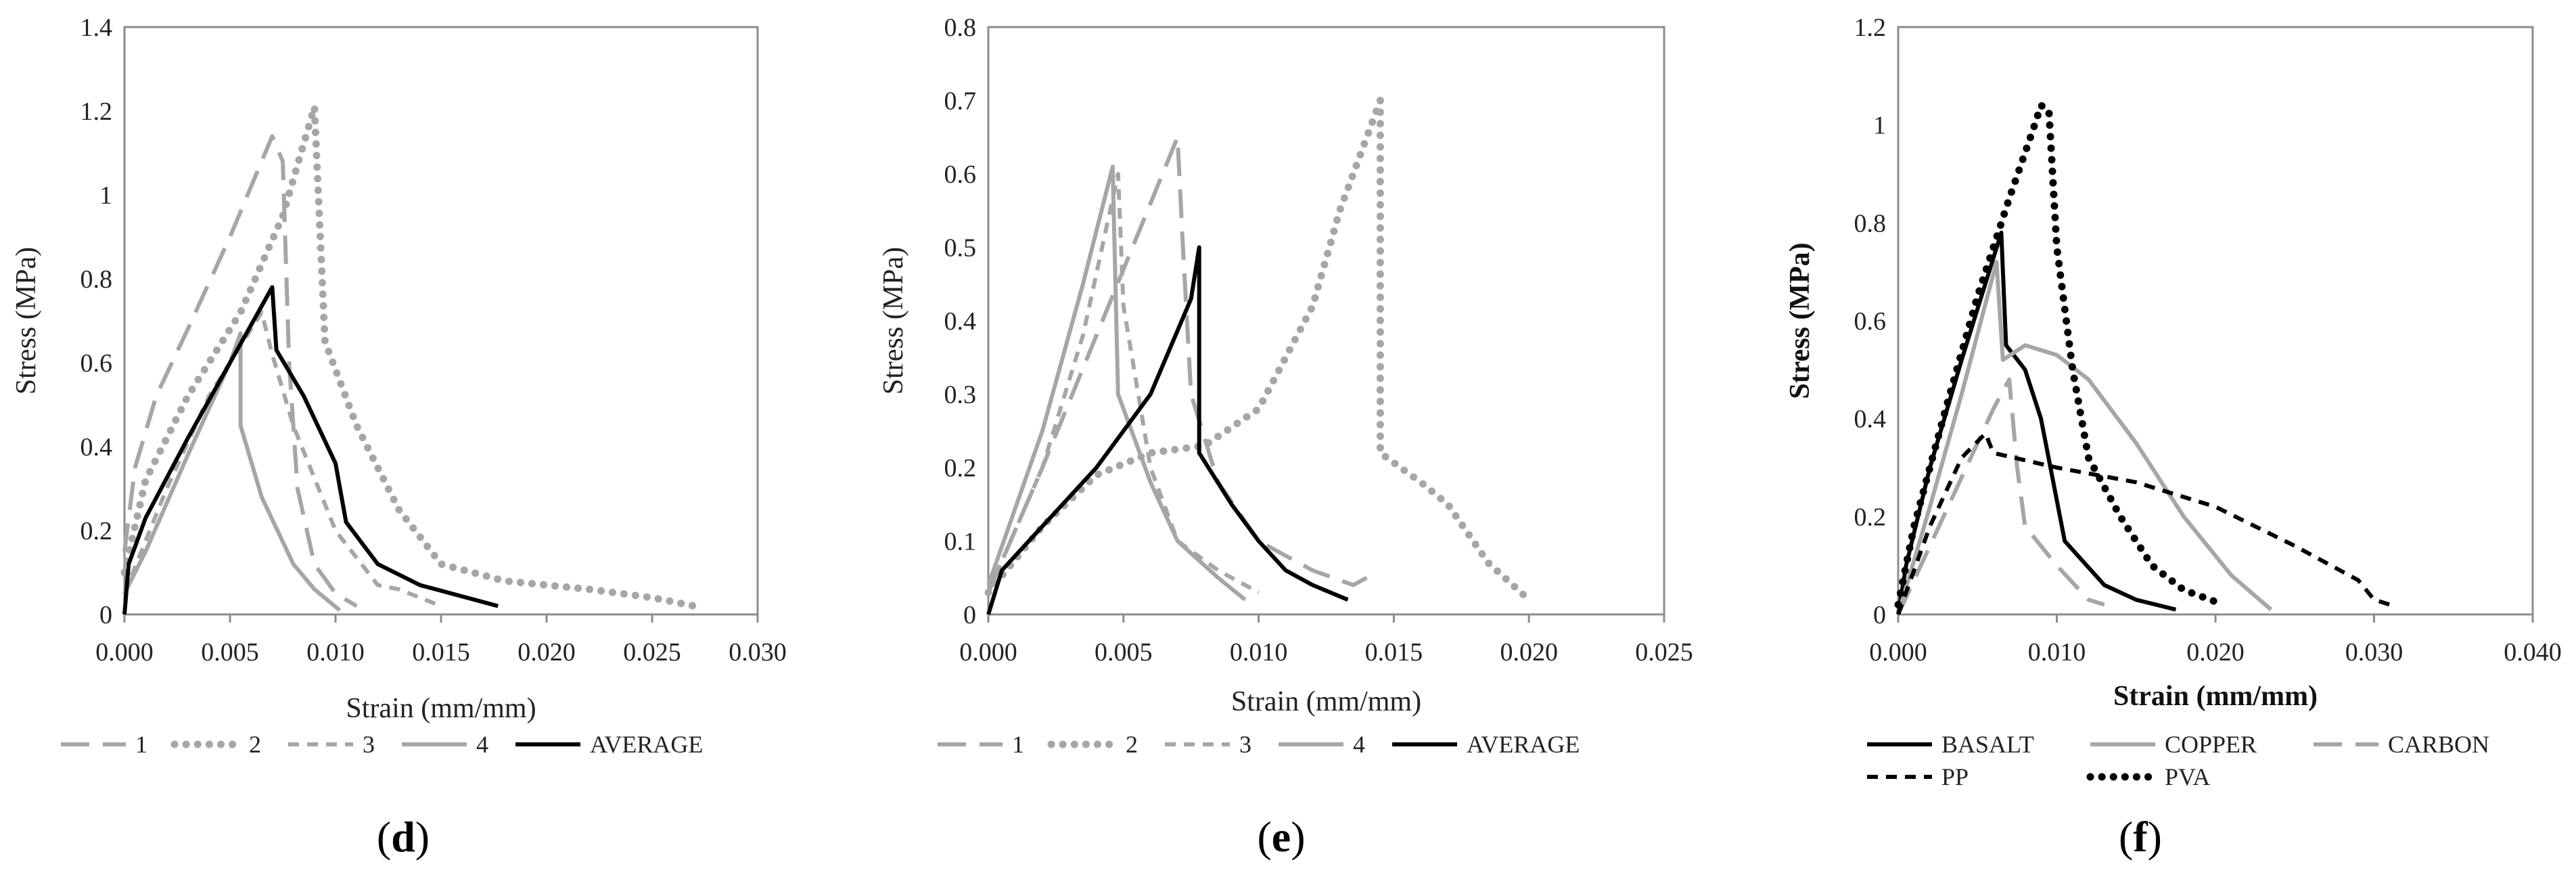 The height and width of the screenshot is (877, 2576). I want to click on y-tick-label: 0.5, so click(960, 248).